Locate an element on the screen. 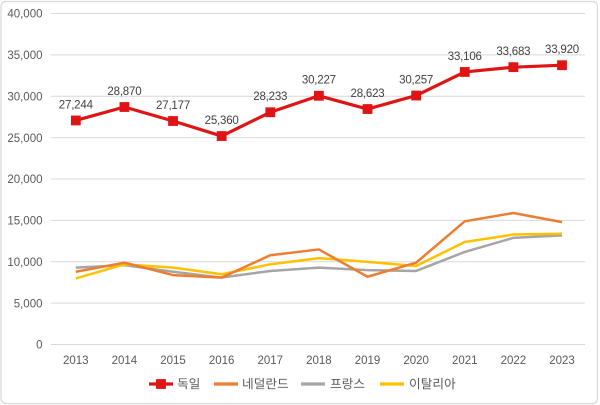 The height and width of the screenshot is (405, 600). svg-text: 2015 is located at coordinates (173, 361).